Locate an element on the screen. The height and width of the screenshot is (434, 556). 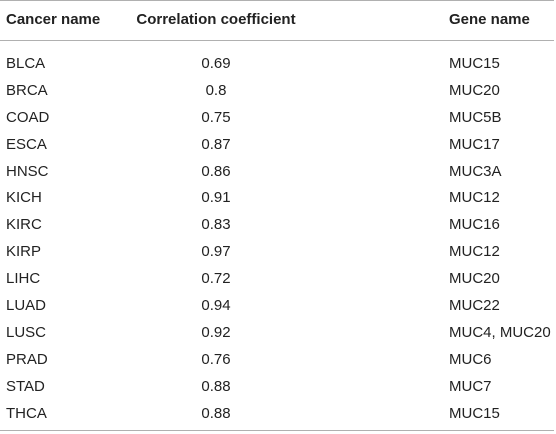
cell-gene-name: MUC16 is located at coordinates (474, 225).